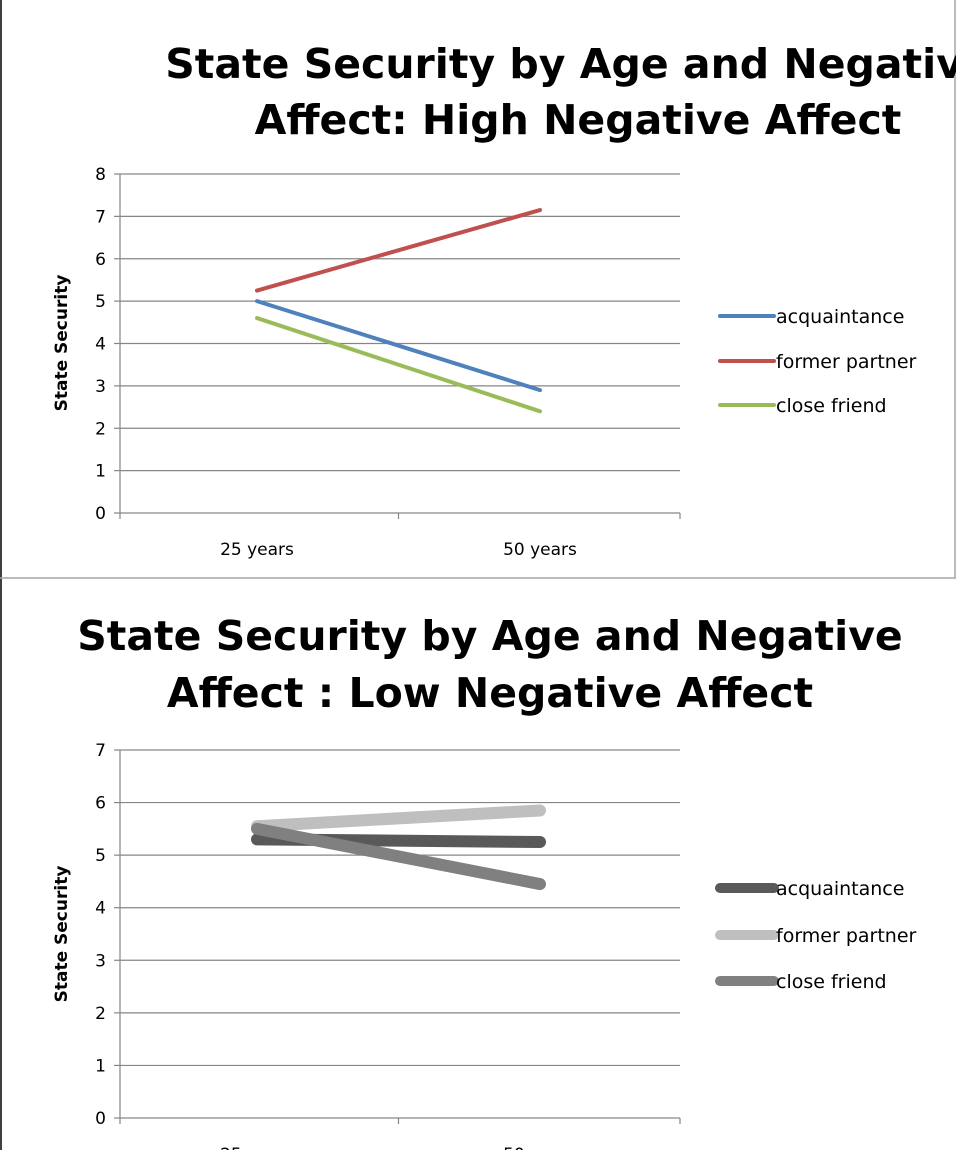 This screenshot has width=956, height=1155. I want to click on series-line-acquaintance, so click(398, 346).